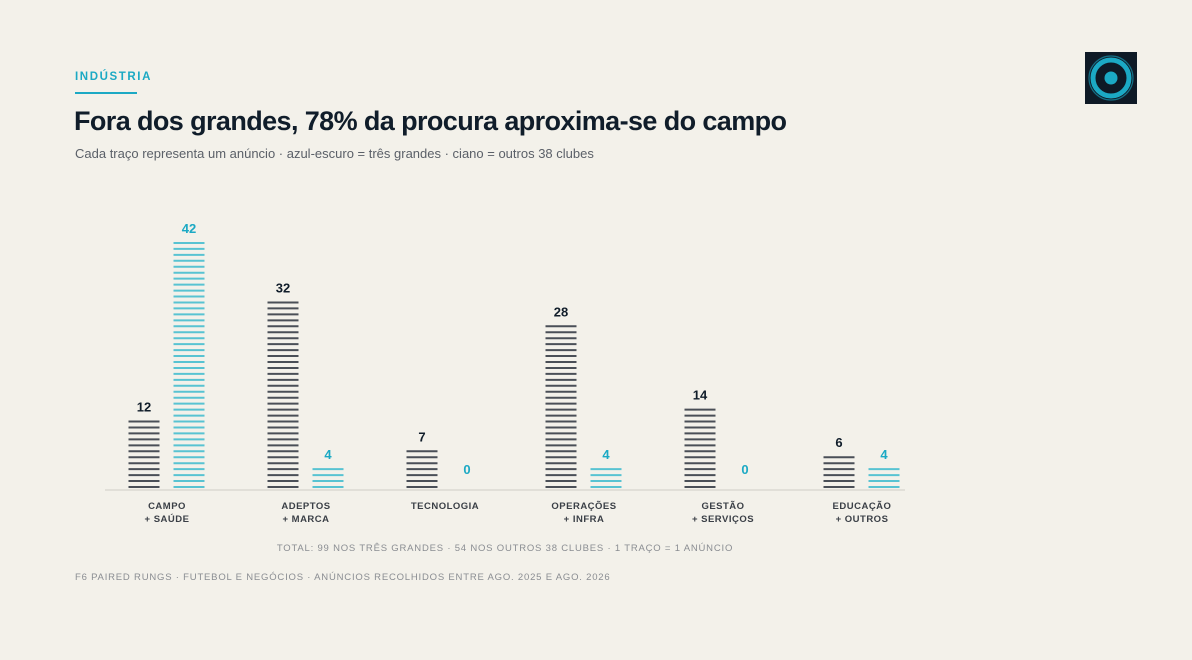 The width and height of the screenshot is (1192, 660). I want to click on category-label: EDUCAÇÃO, so click(862, 506).